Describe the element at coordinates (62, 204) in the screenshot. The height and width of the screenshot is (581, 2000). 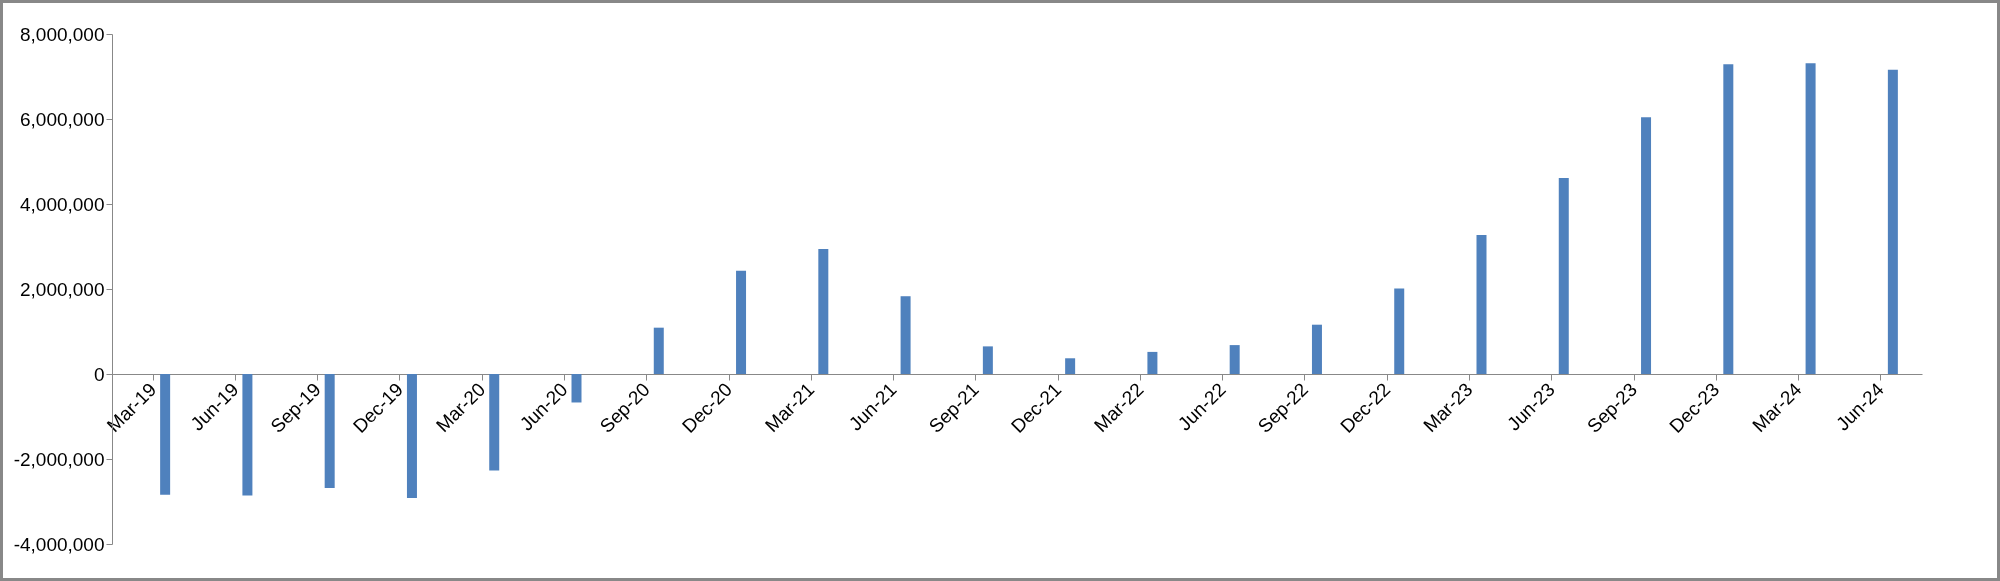
I see `y-tick-label: 4,000,000` at that location.